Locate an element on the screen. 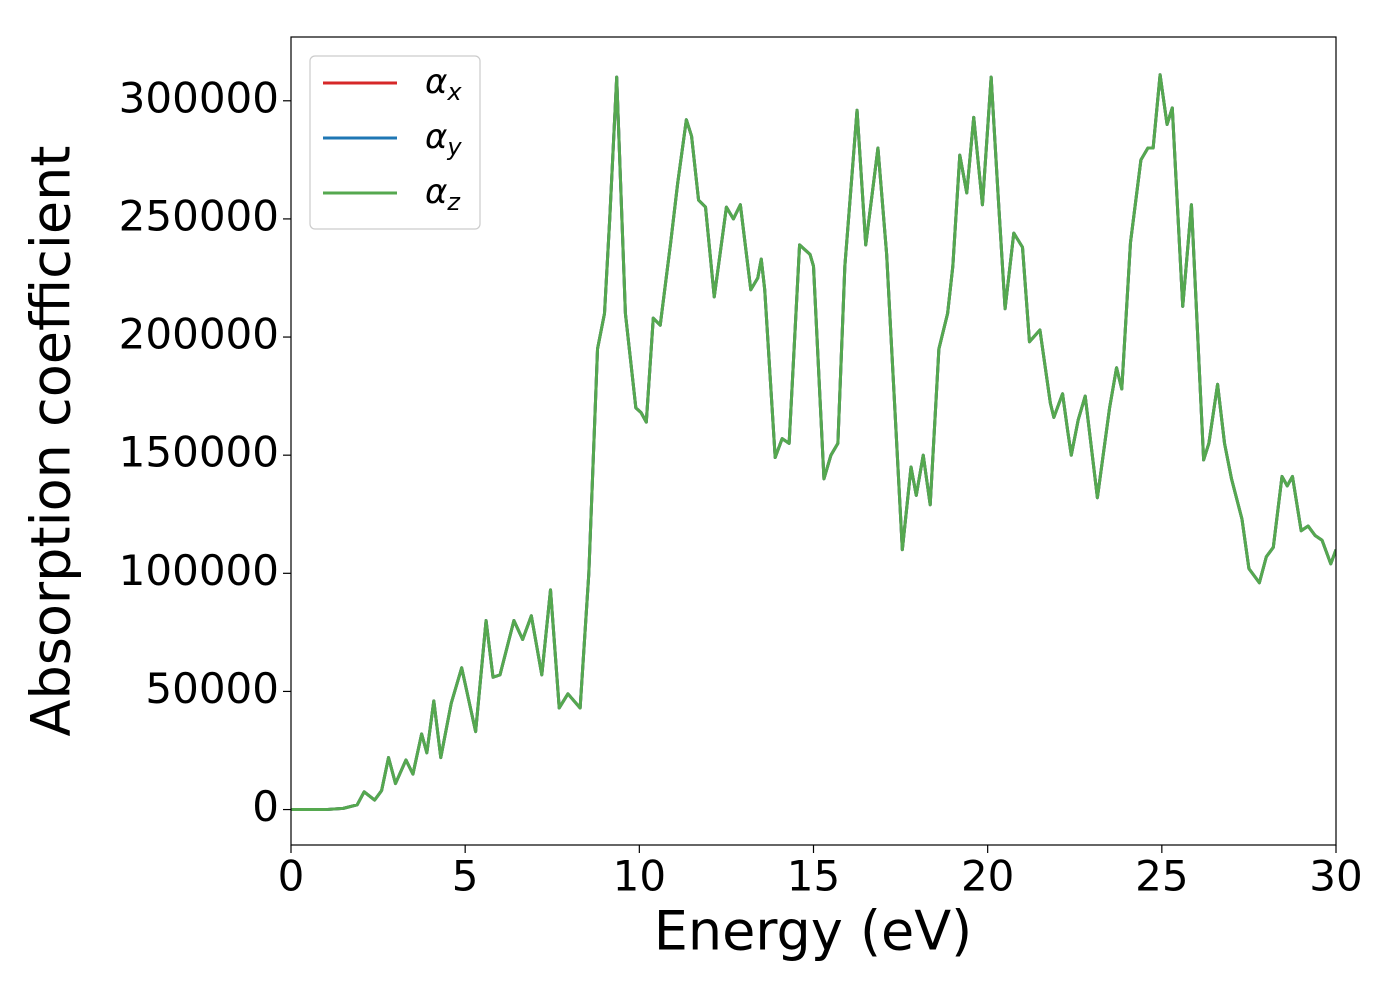 The height and width of the screenshot is (1000, 1400). y-tick-label: 0 is located at coordinates (265, 806).